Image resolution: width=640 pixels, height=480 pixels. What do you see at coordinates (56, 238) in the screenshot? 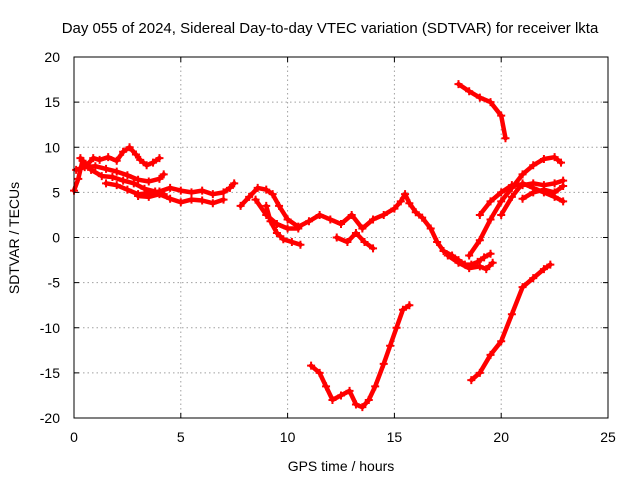
I see `y-tick-label: 0` at bounding box center [56, 238].